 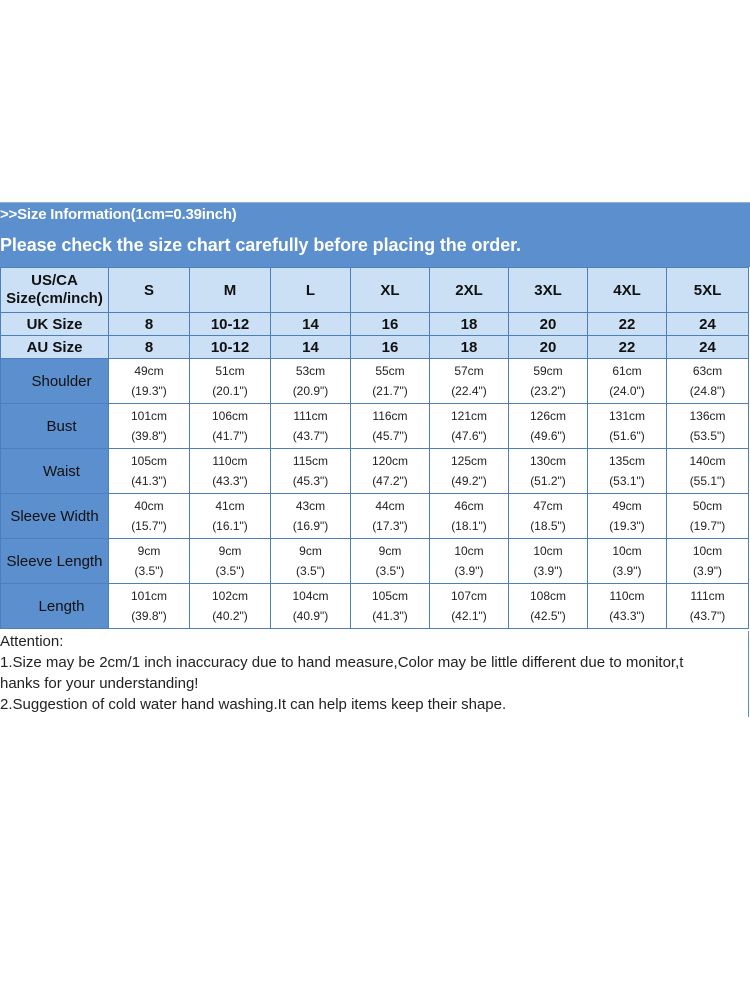 I want to click on measurement-cell: 116cm (45.7"), so click(x=390, y=426).